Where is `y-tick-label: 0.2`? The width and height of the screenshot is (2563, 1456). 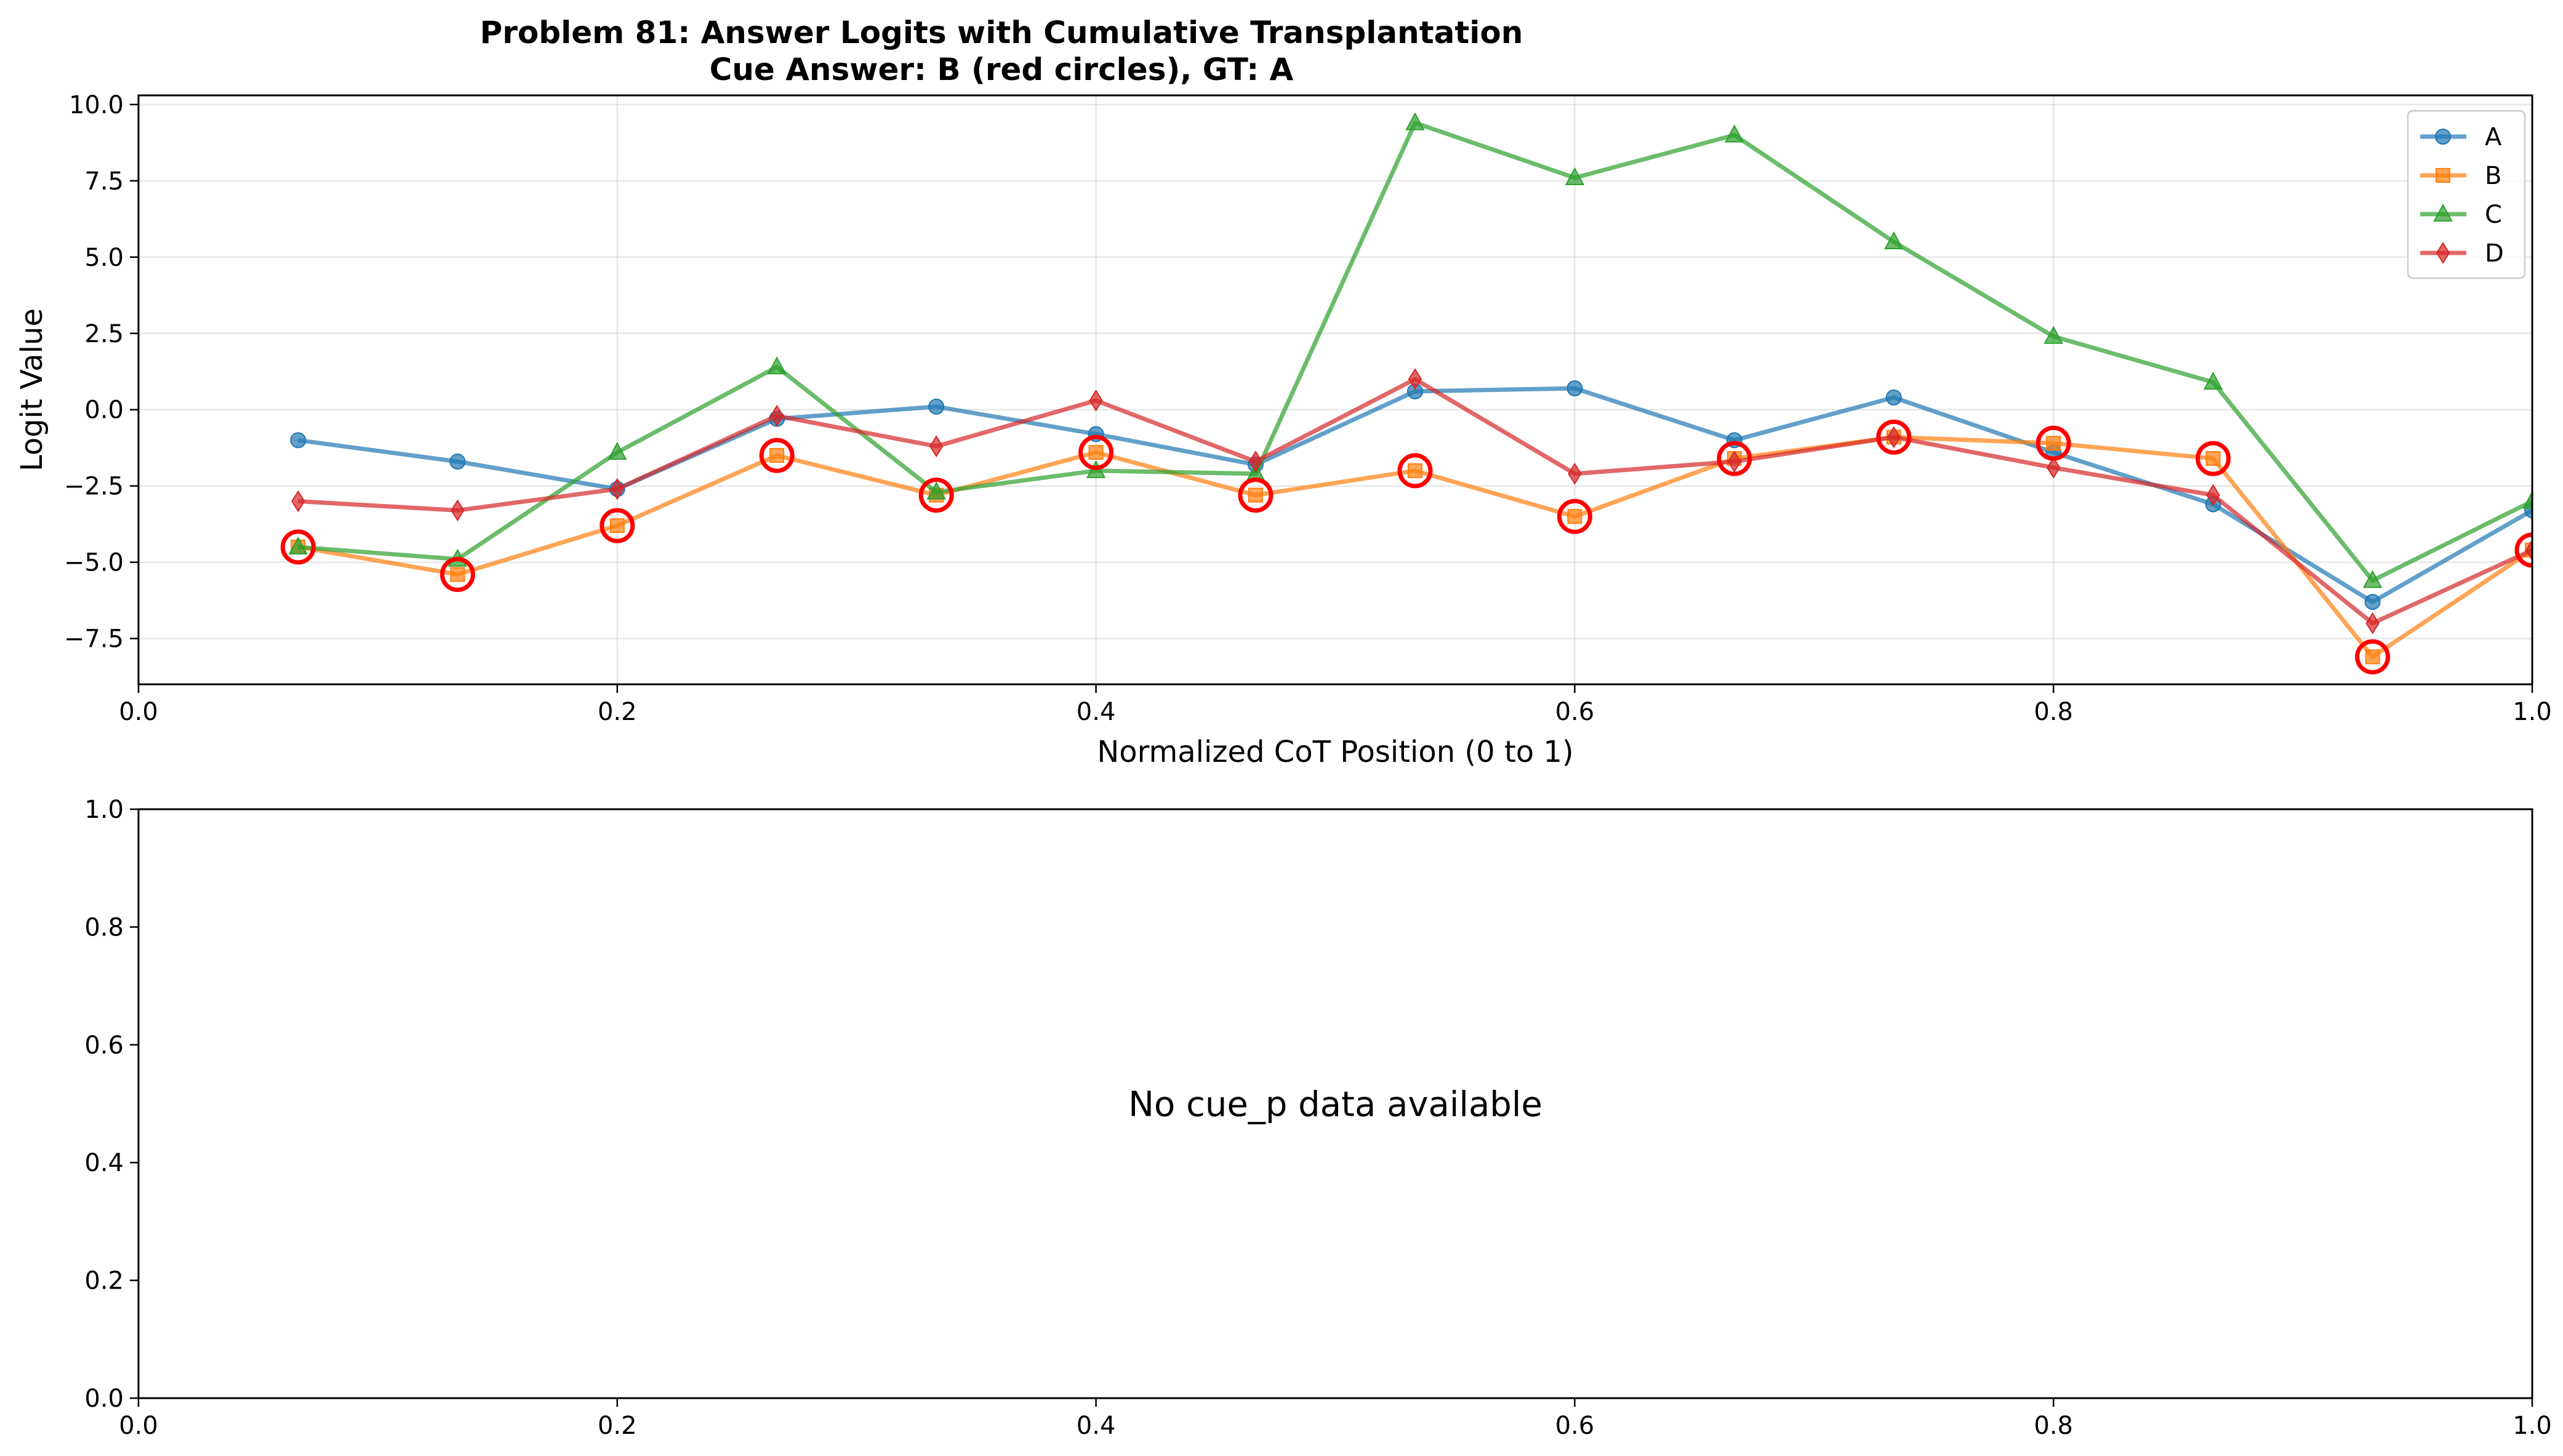 y-tick-label: 0.2 is located at coordinates (104, 1281).